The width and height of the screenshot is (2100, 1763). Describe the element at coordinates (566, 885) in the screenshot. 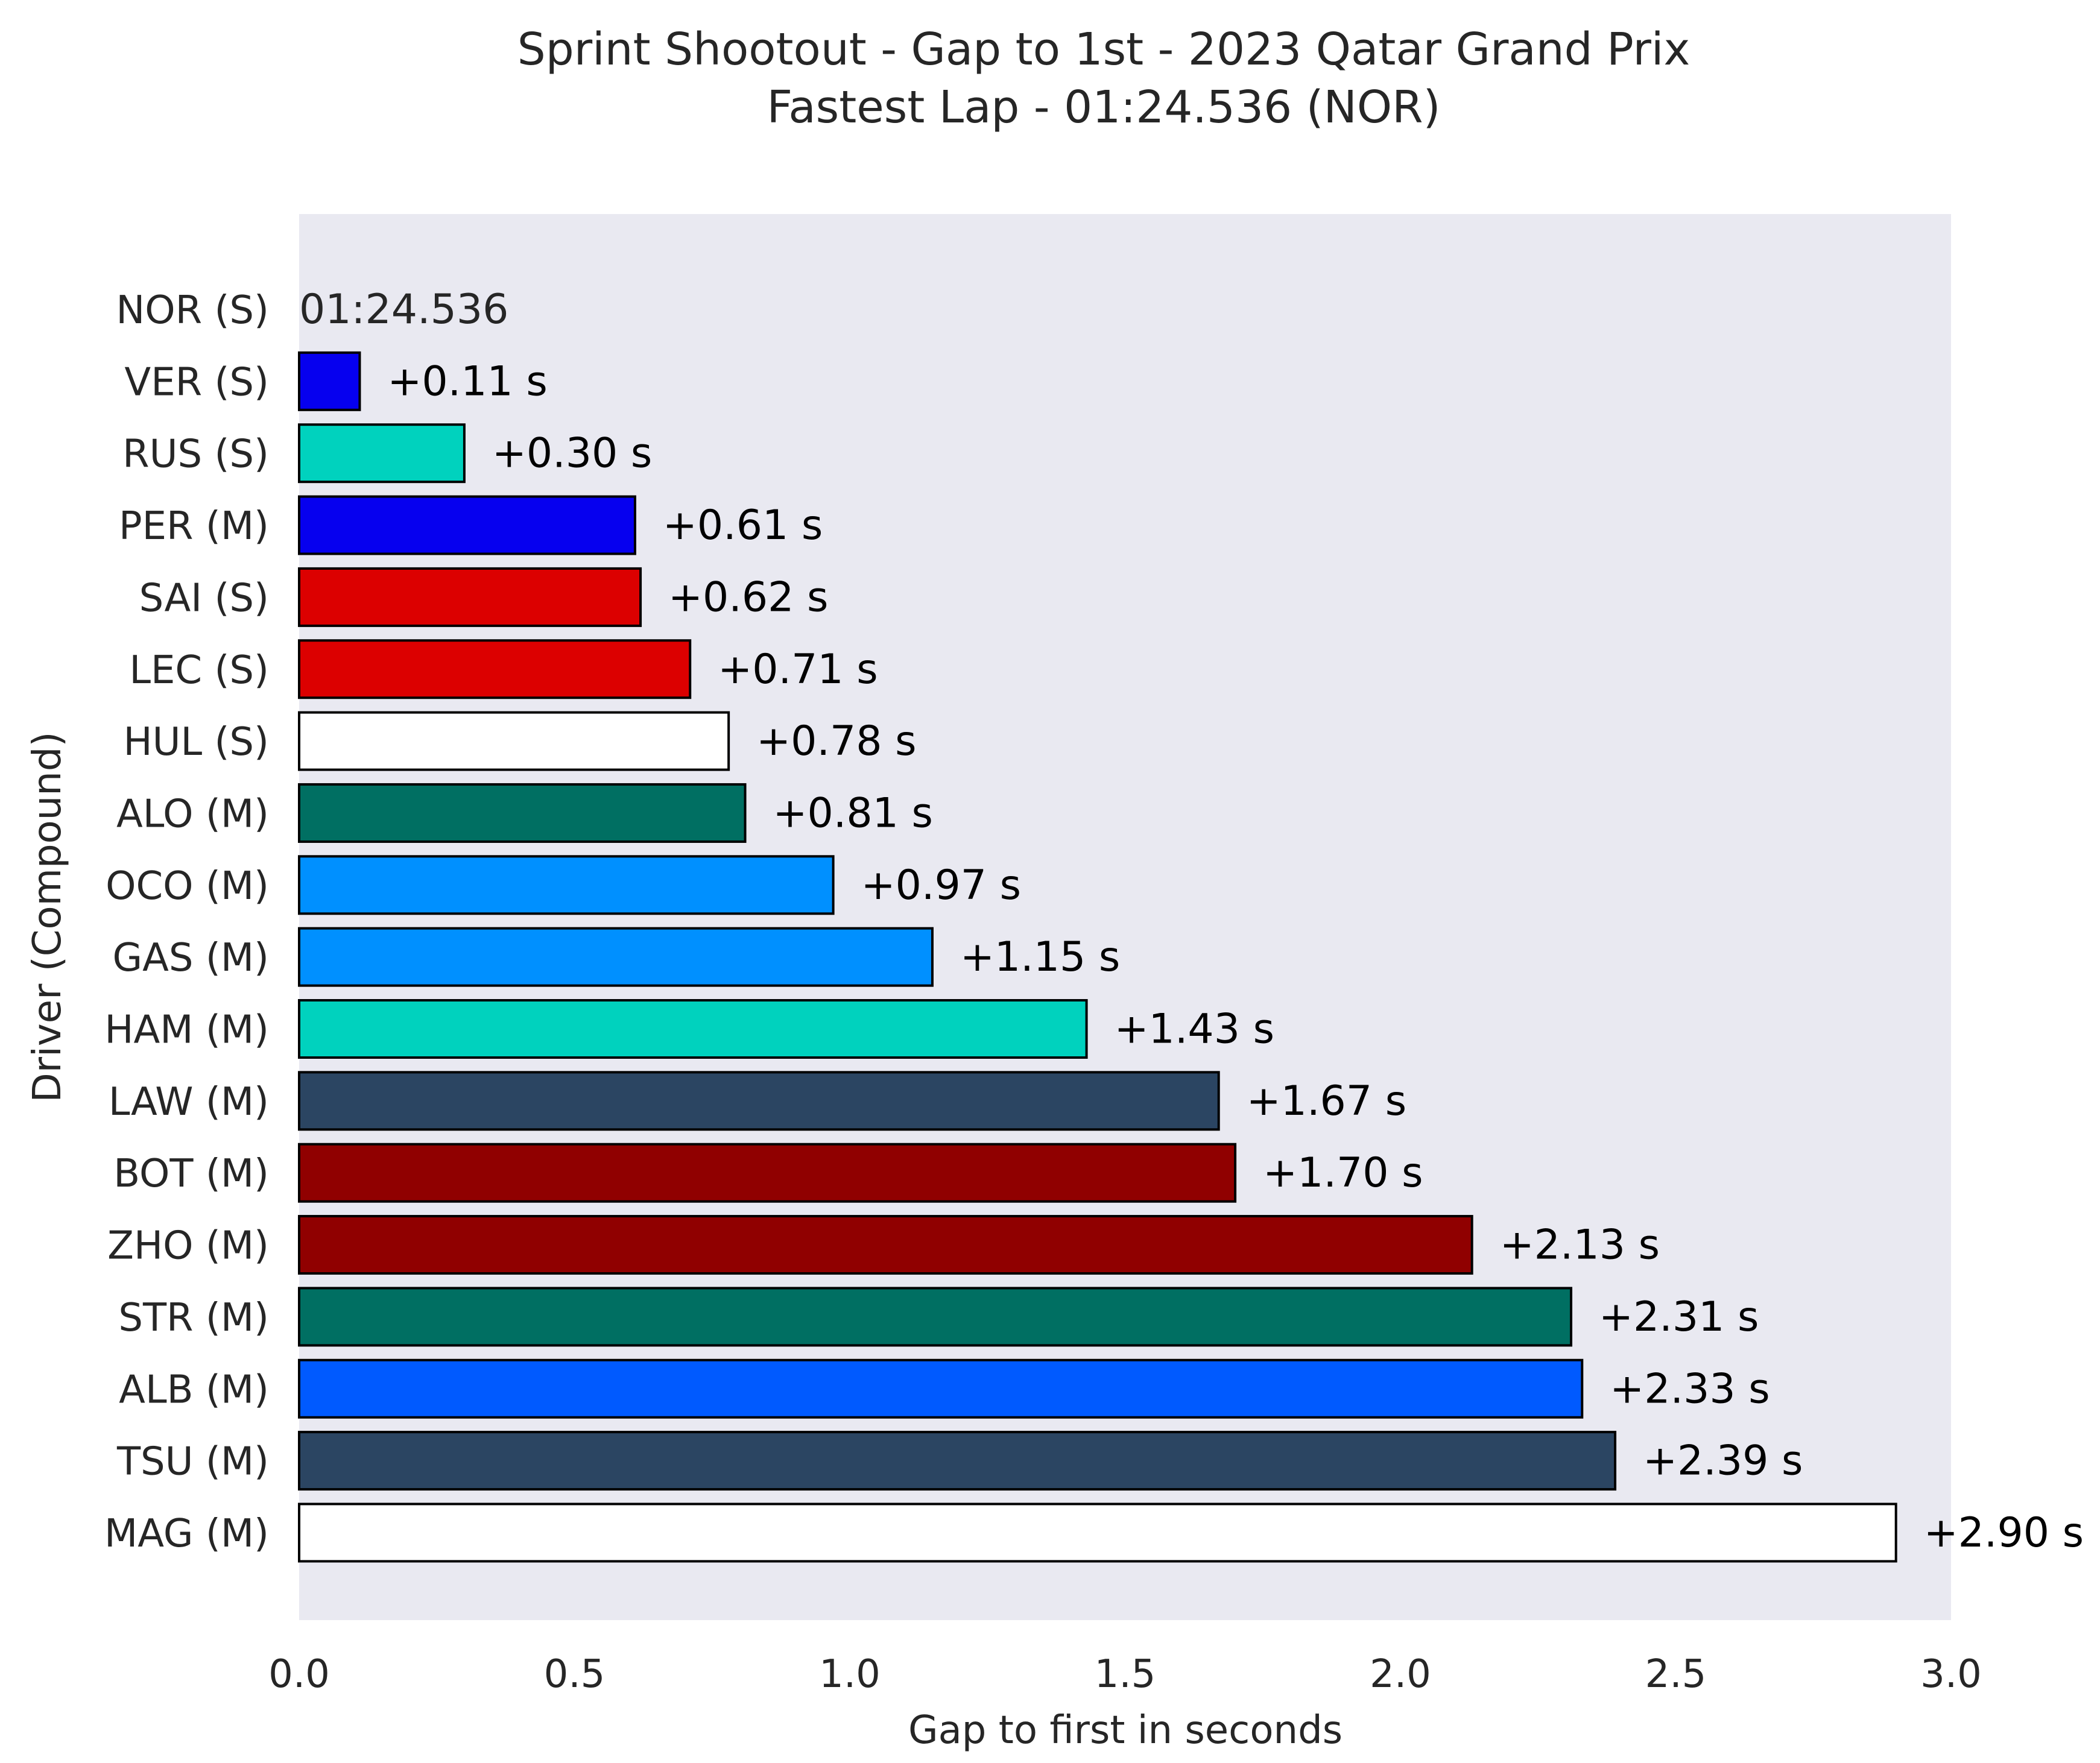

I see `bar-oco` at that location.